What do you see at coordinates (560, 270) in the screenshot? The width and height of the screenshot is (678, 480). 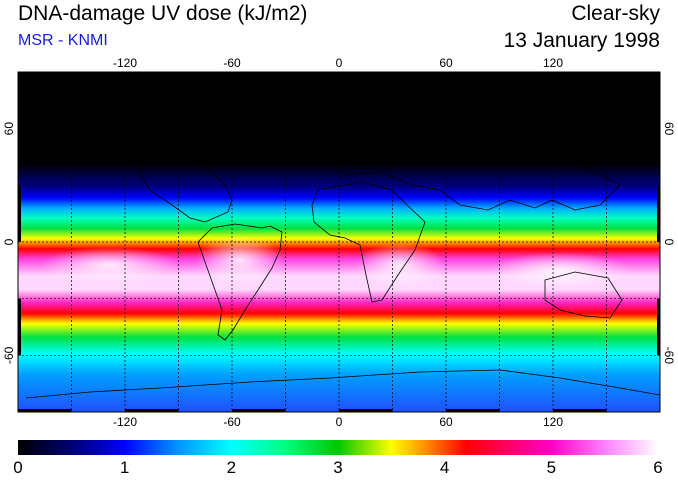 I see `hotspot-australia` at bounding box center [560, 270].